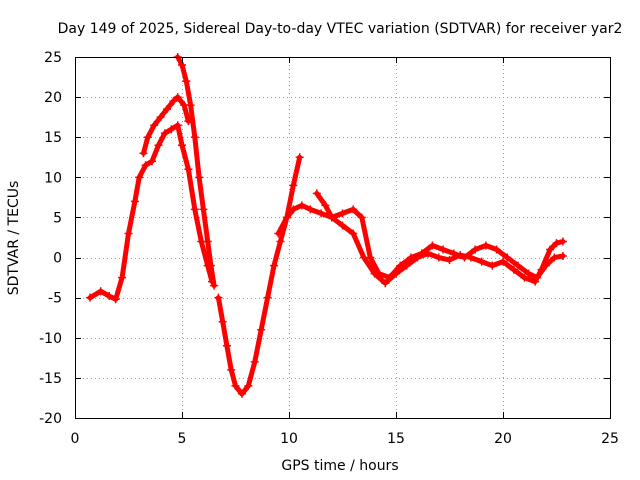  Describe the element at coordinates (53, 138) in the screenshot. I see `y-tick-label: 15` at that location.